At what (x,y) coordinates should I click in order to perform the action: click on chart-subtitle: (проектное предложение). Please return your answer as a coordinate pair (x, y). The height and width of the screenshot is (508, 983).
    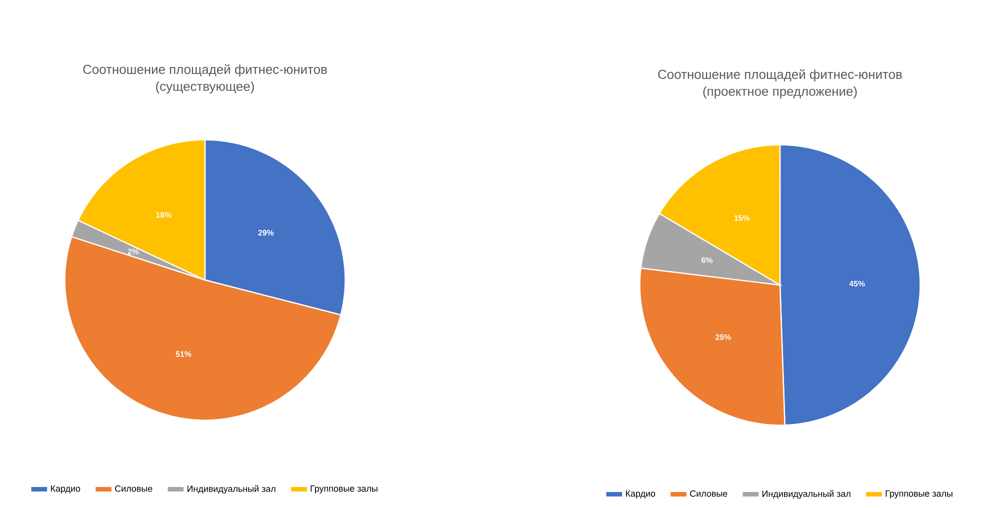
    Looking at the image, I should click on (780, 92).